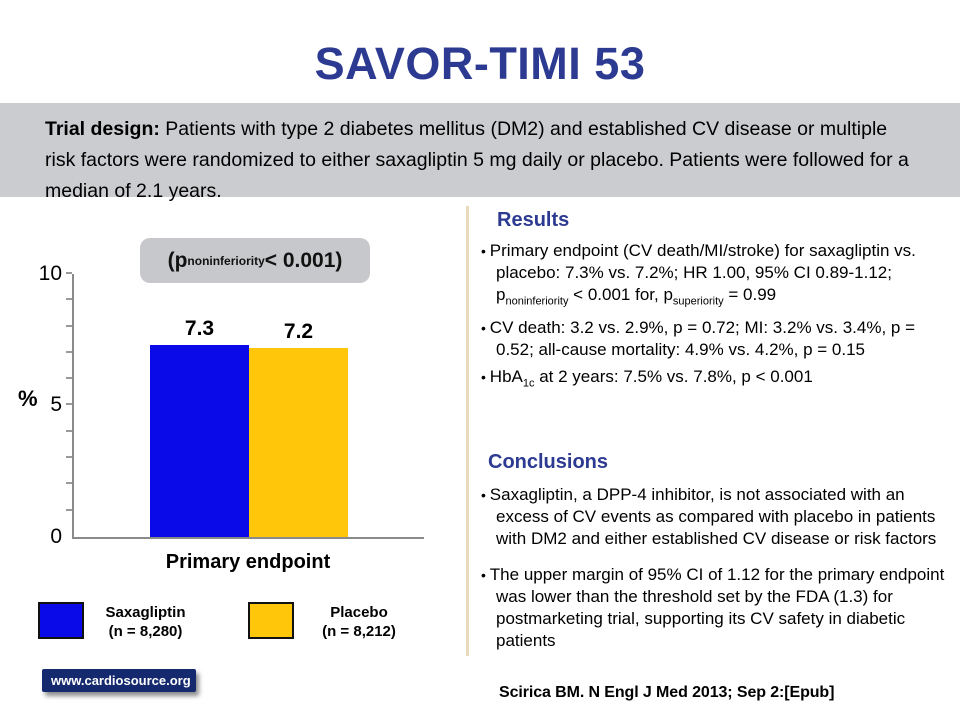 The image size is (960, 720). Describe the element at coordinates (248, 538) in the screenshot. I see `x-axis-line` at that location.